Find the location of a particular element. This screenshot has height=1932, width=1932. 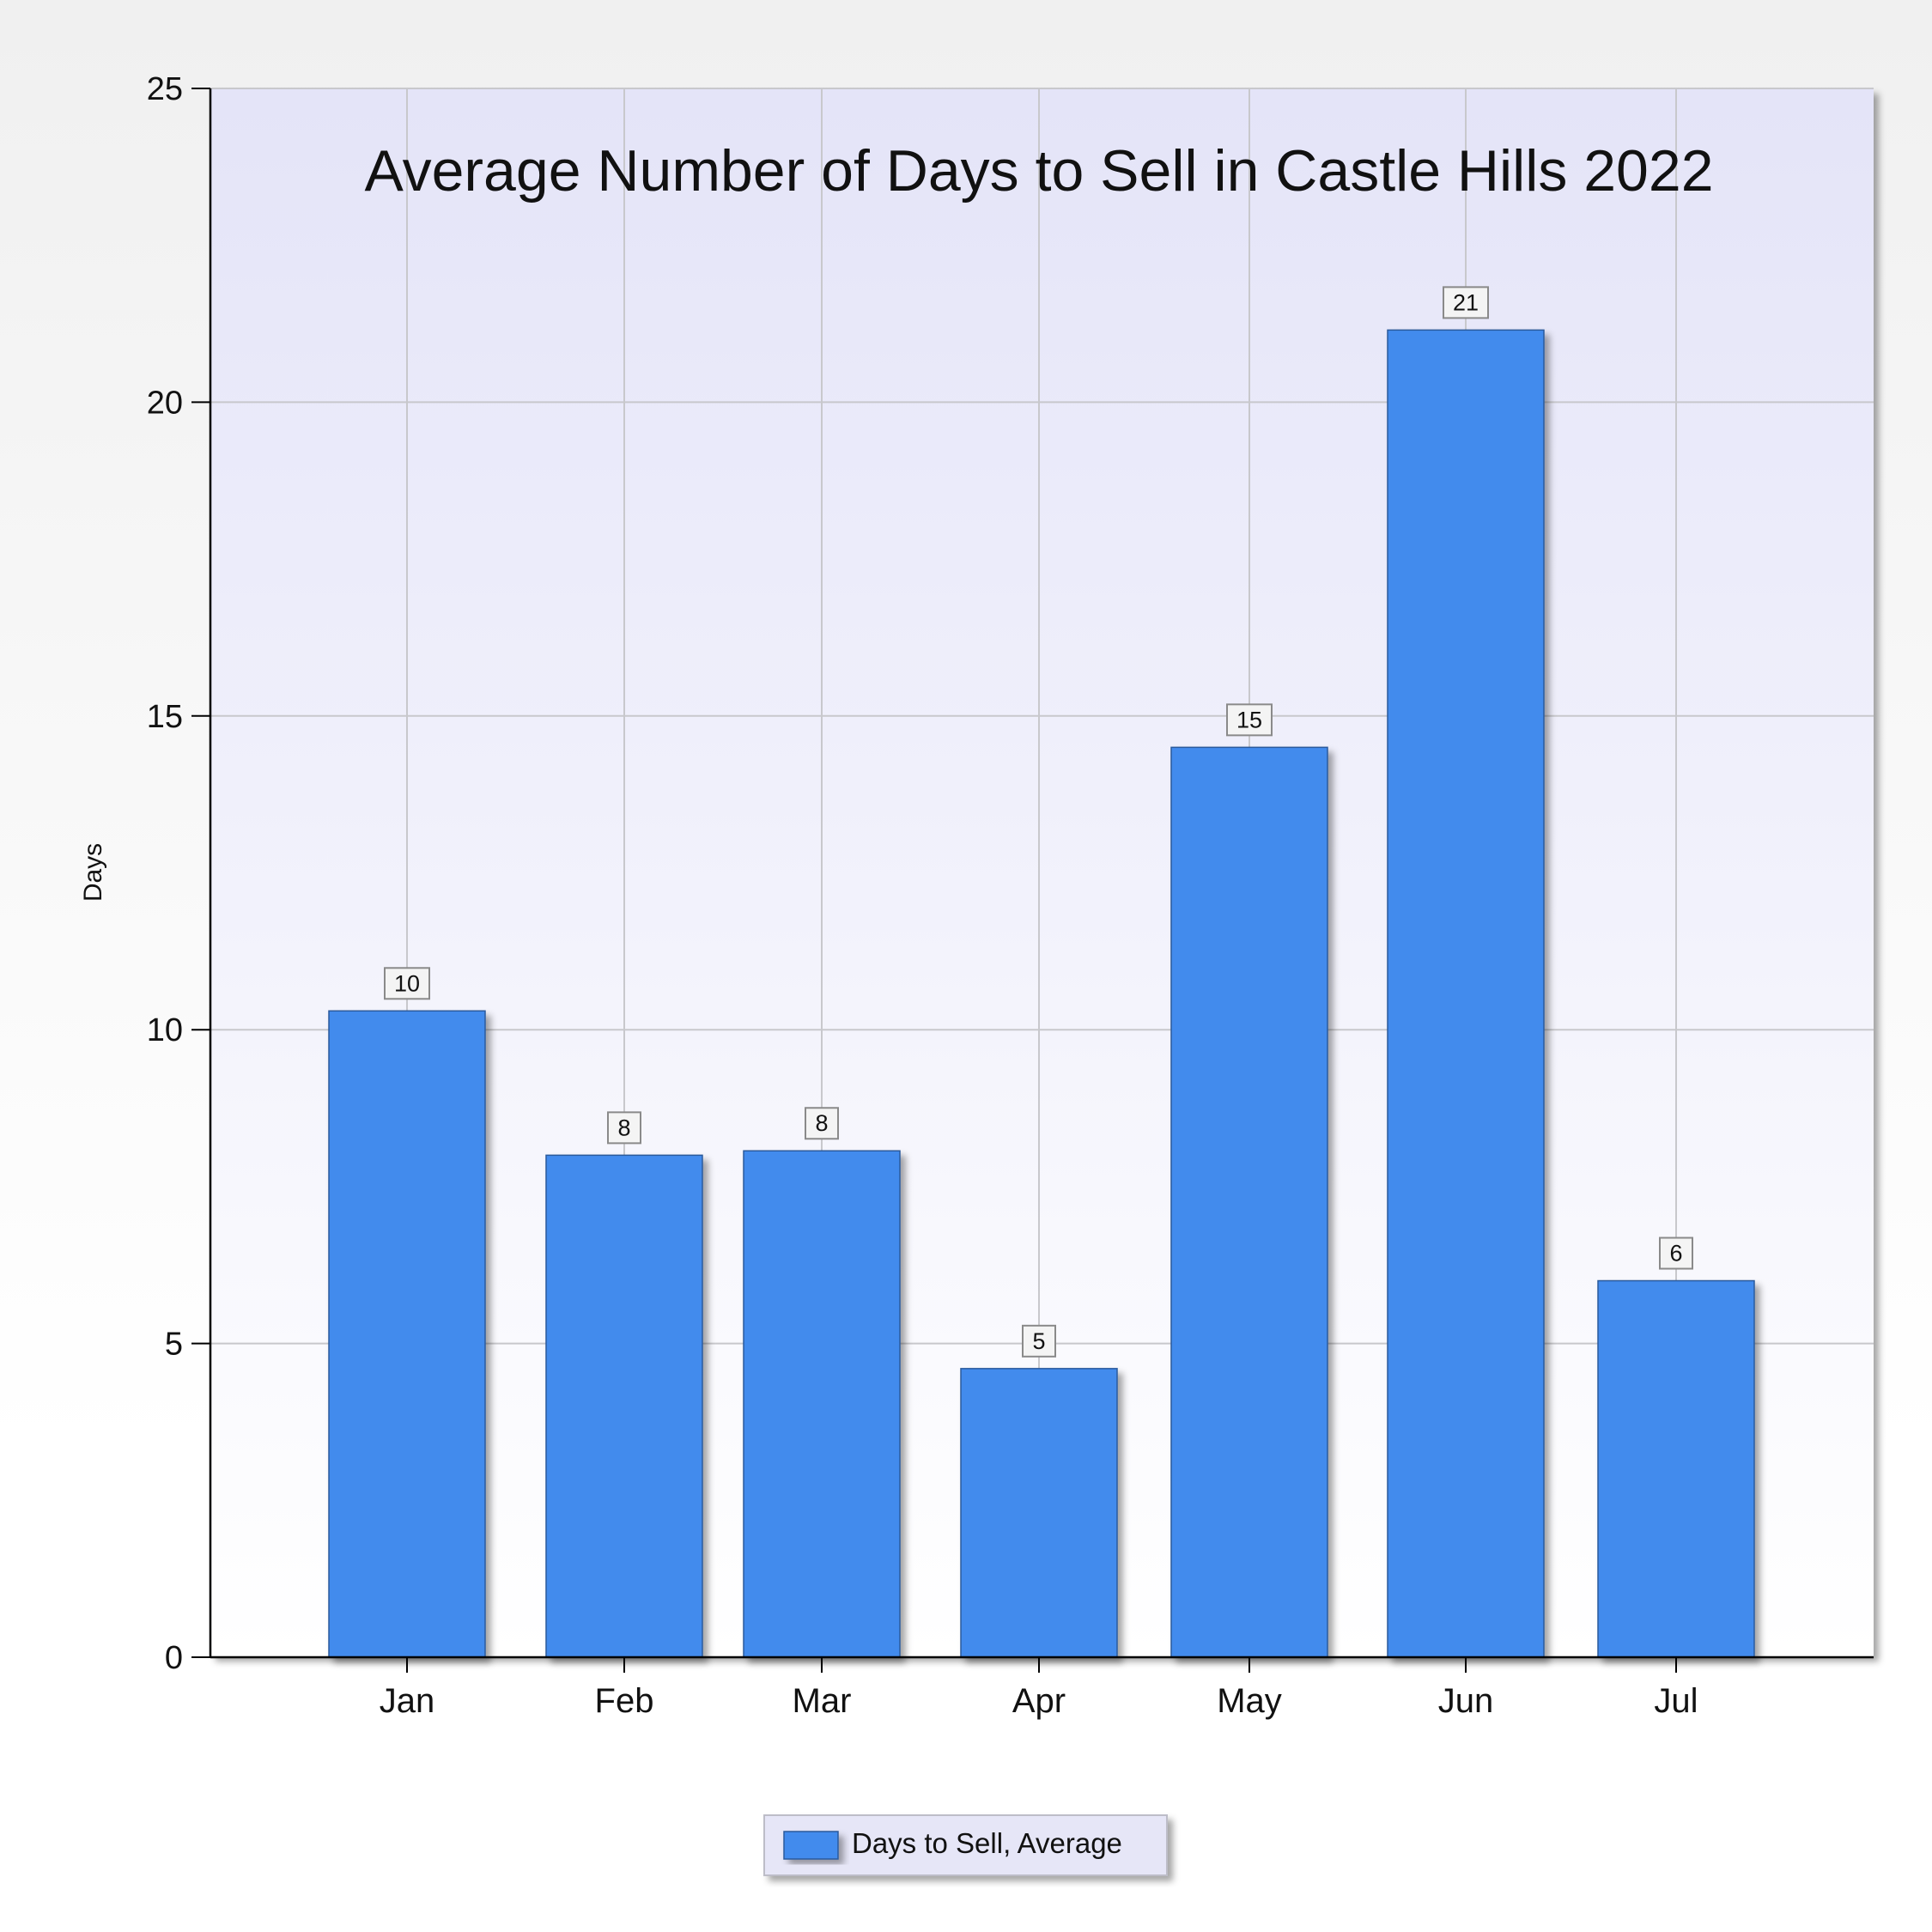

x-tick-label: Jan is located at coordinates (408, 1701).